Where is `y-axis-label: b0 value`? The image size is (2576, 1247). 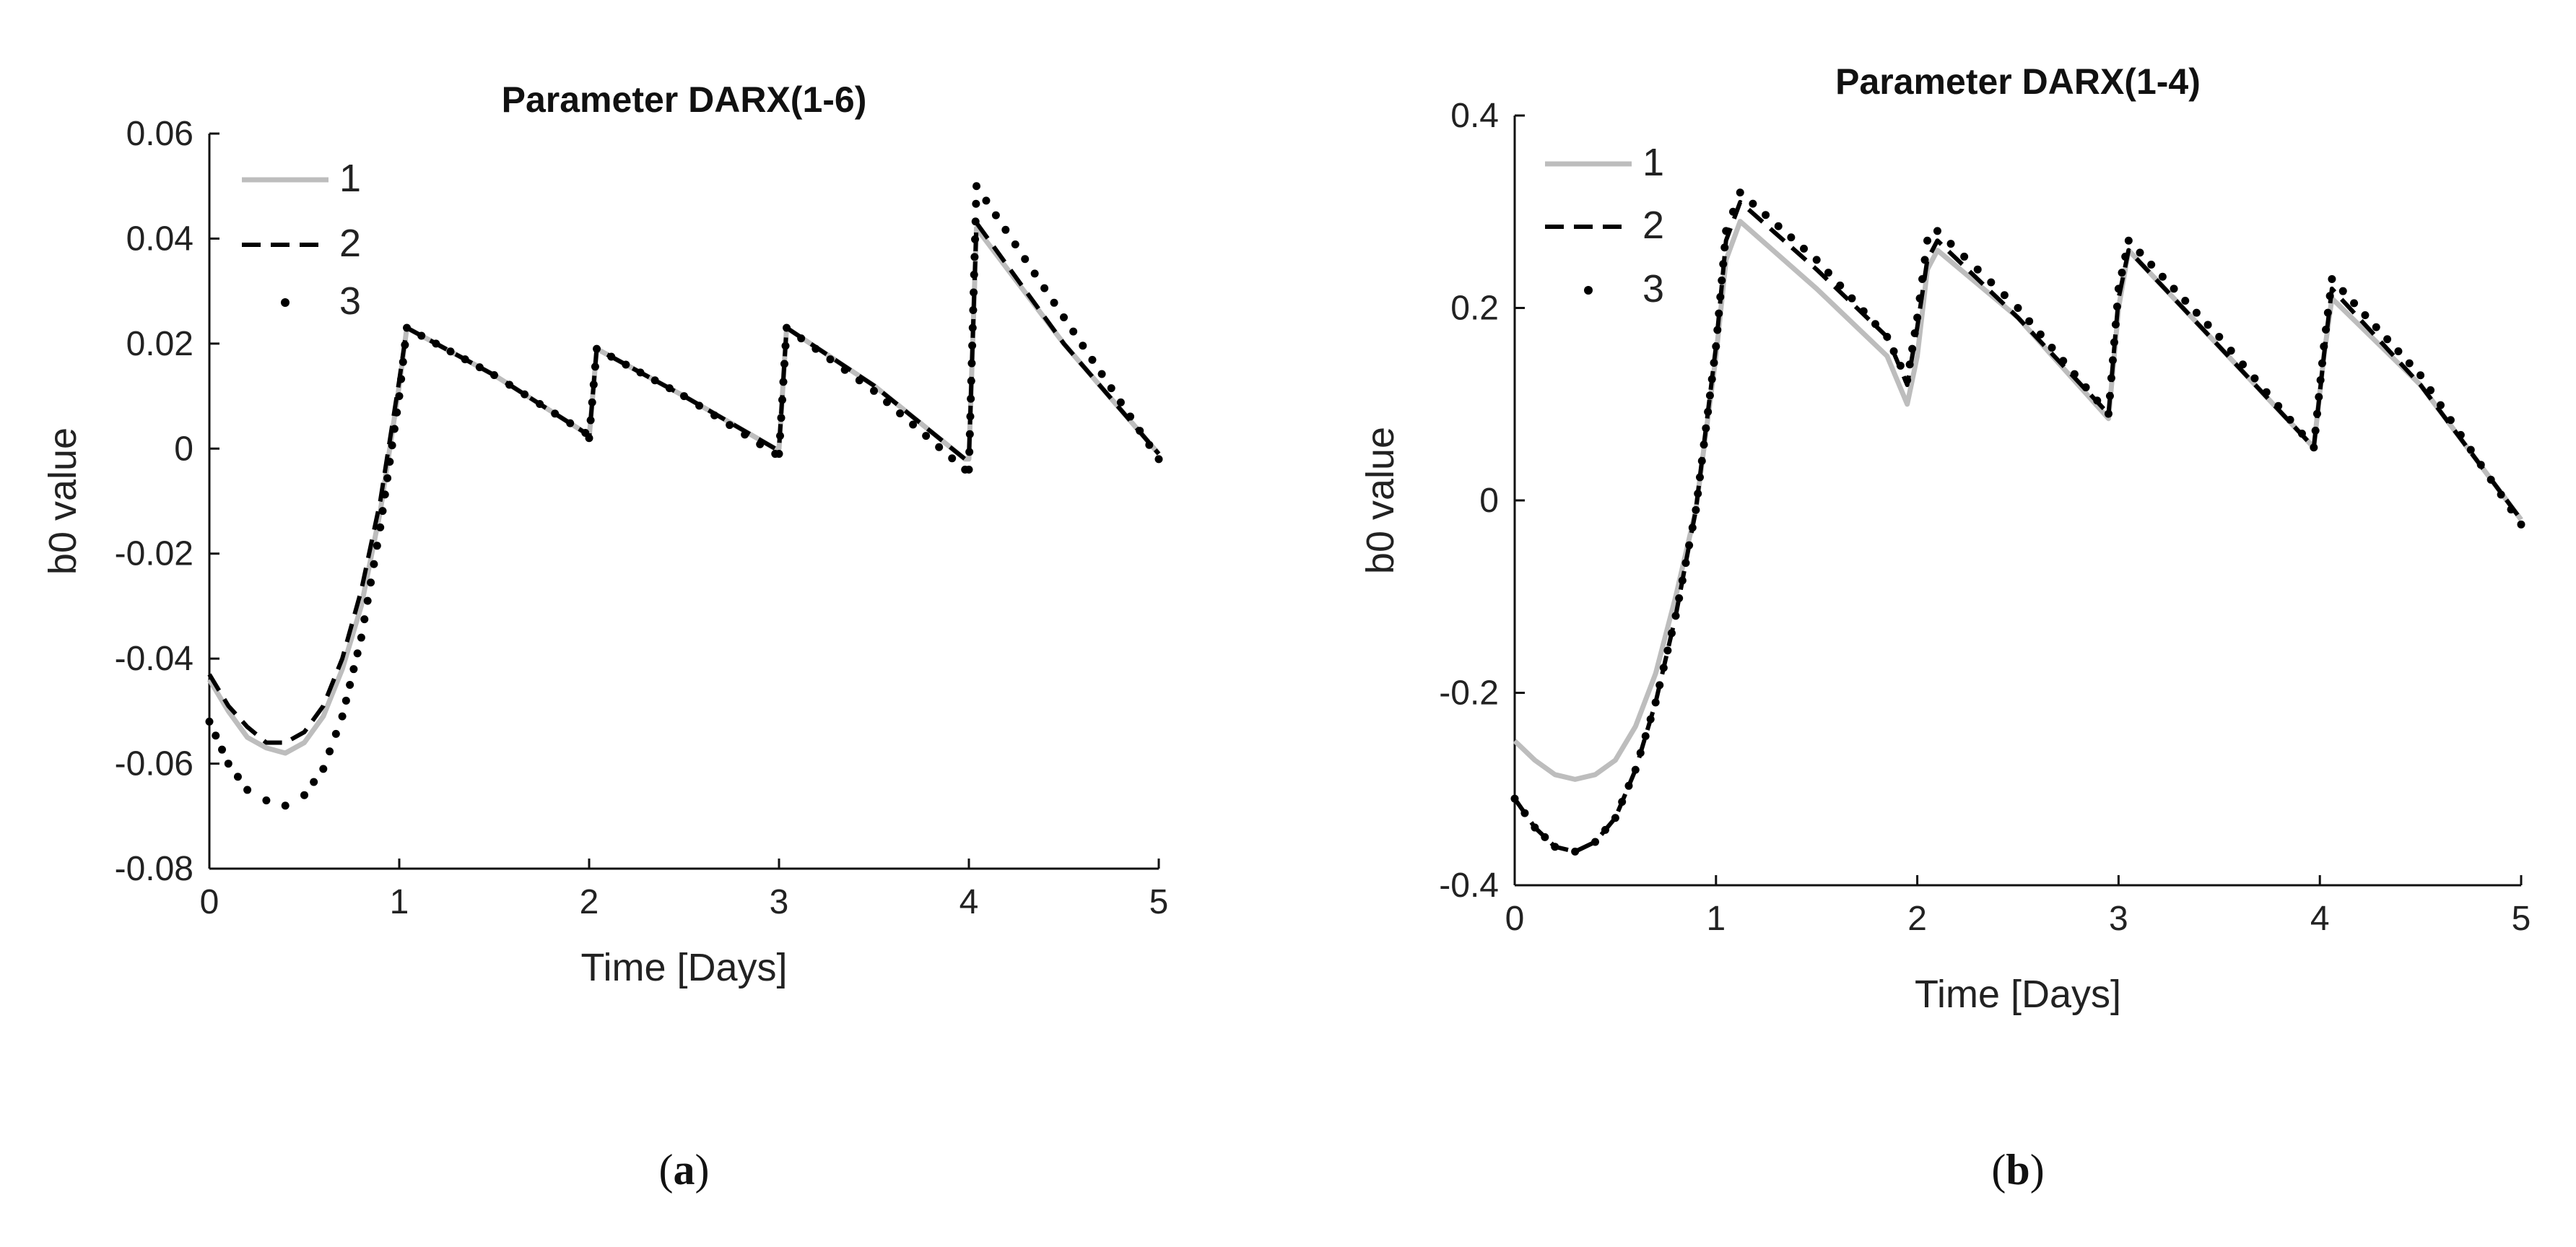 y-axis-label: b0 value is located at coordinates (62, 501).